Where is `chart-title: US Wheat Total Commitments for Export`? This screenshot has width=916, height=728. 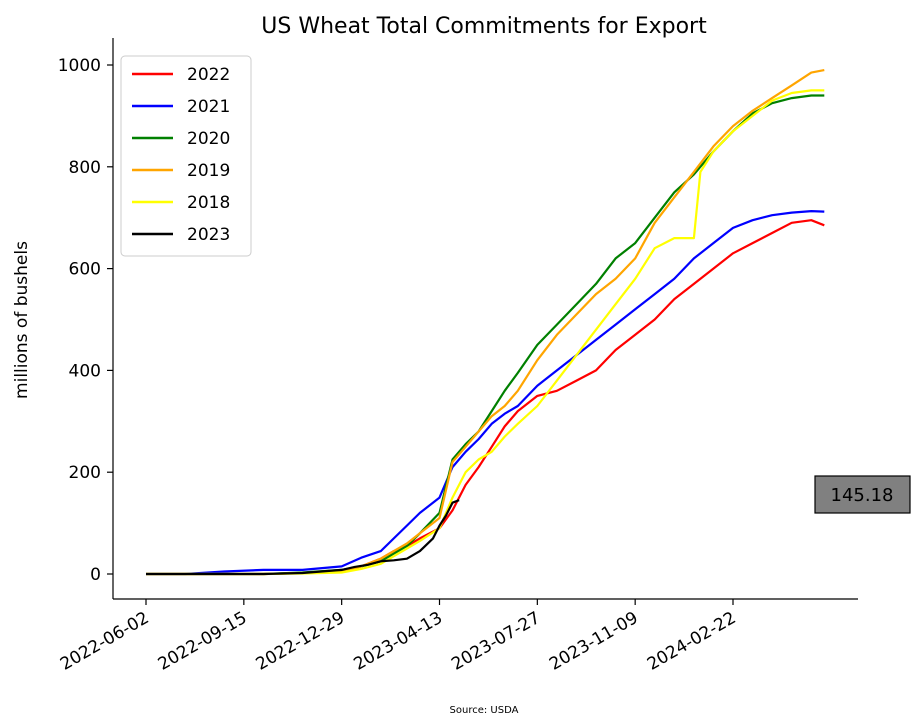
chart-title: US Wheat Total Commitments for Export is located at coordinates (484, 26).